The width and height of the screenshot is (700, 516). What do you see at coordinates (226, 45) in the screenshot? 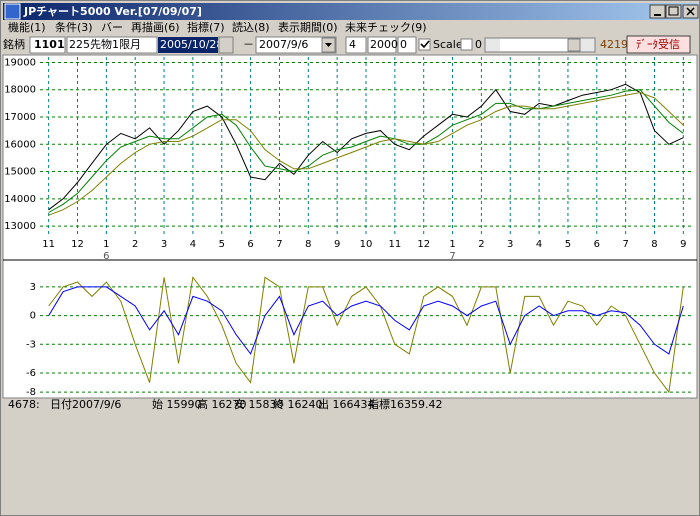
I see `date-spinner` at bounding box center [226, 45].